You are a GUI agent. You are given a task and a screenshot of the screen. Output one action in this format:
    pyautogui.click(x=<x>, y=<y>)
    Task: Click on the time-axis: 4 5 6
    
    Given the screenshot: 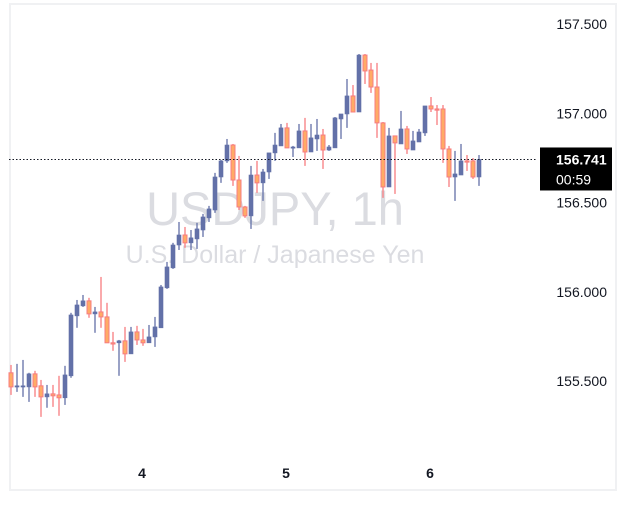 What is the action you would take?
    pyautogui.click(x=286, y=473)
    